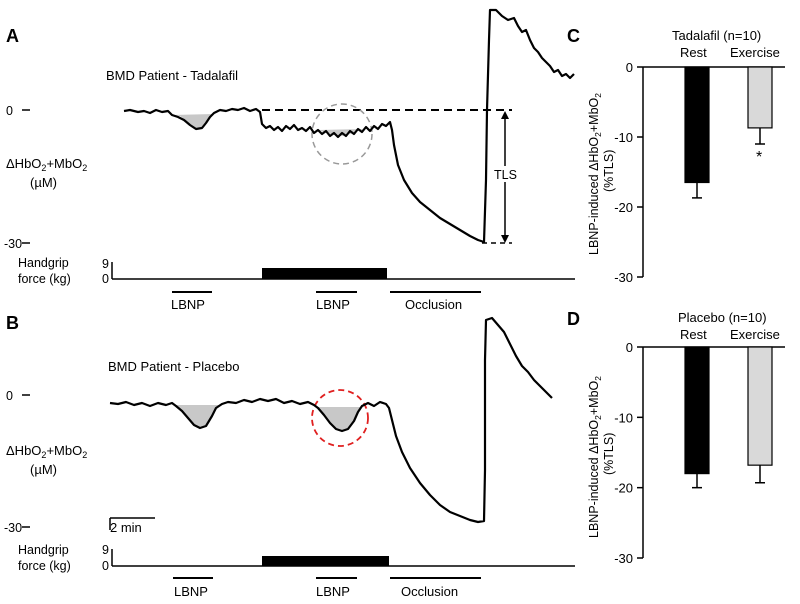 The width and height of the screenshot is (800, 604). Describe the element at coordinates (429, 591) in the screenshot. I see `panel-b-occlusion-label: Occlusion` at that location.